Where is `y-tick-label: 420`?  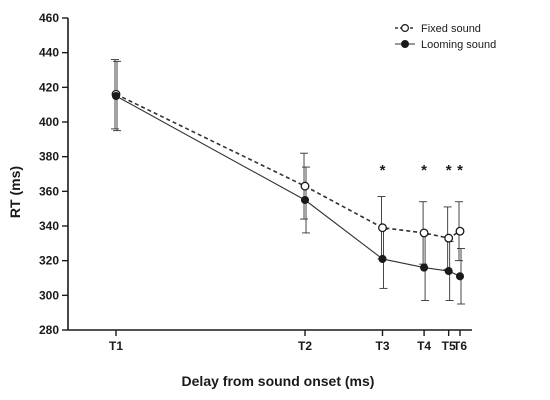 y-tick-label: 420 is located at coordinates (49, 87).